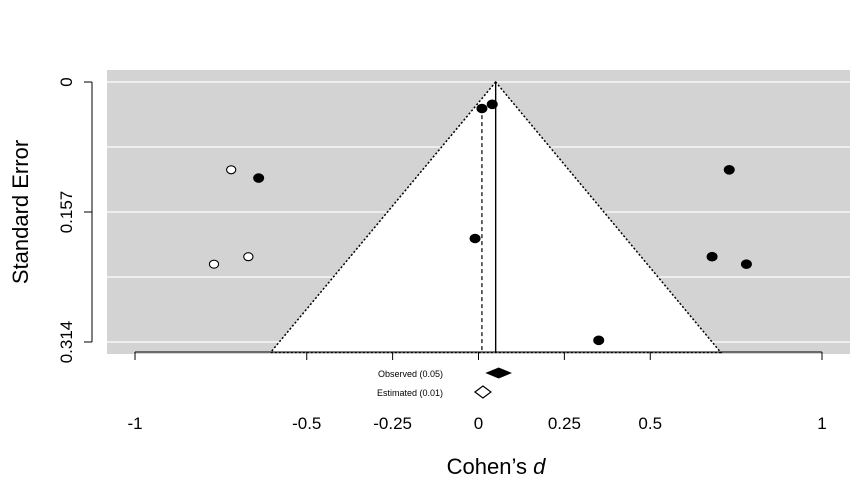  What do you see at coordinates (539, 466) in the screenshot?
I see `x-axis-title-italic: d` at bounding box center [539, 466].